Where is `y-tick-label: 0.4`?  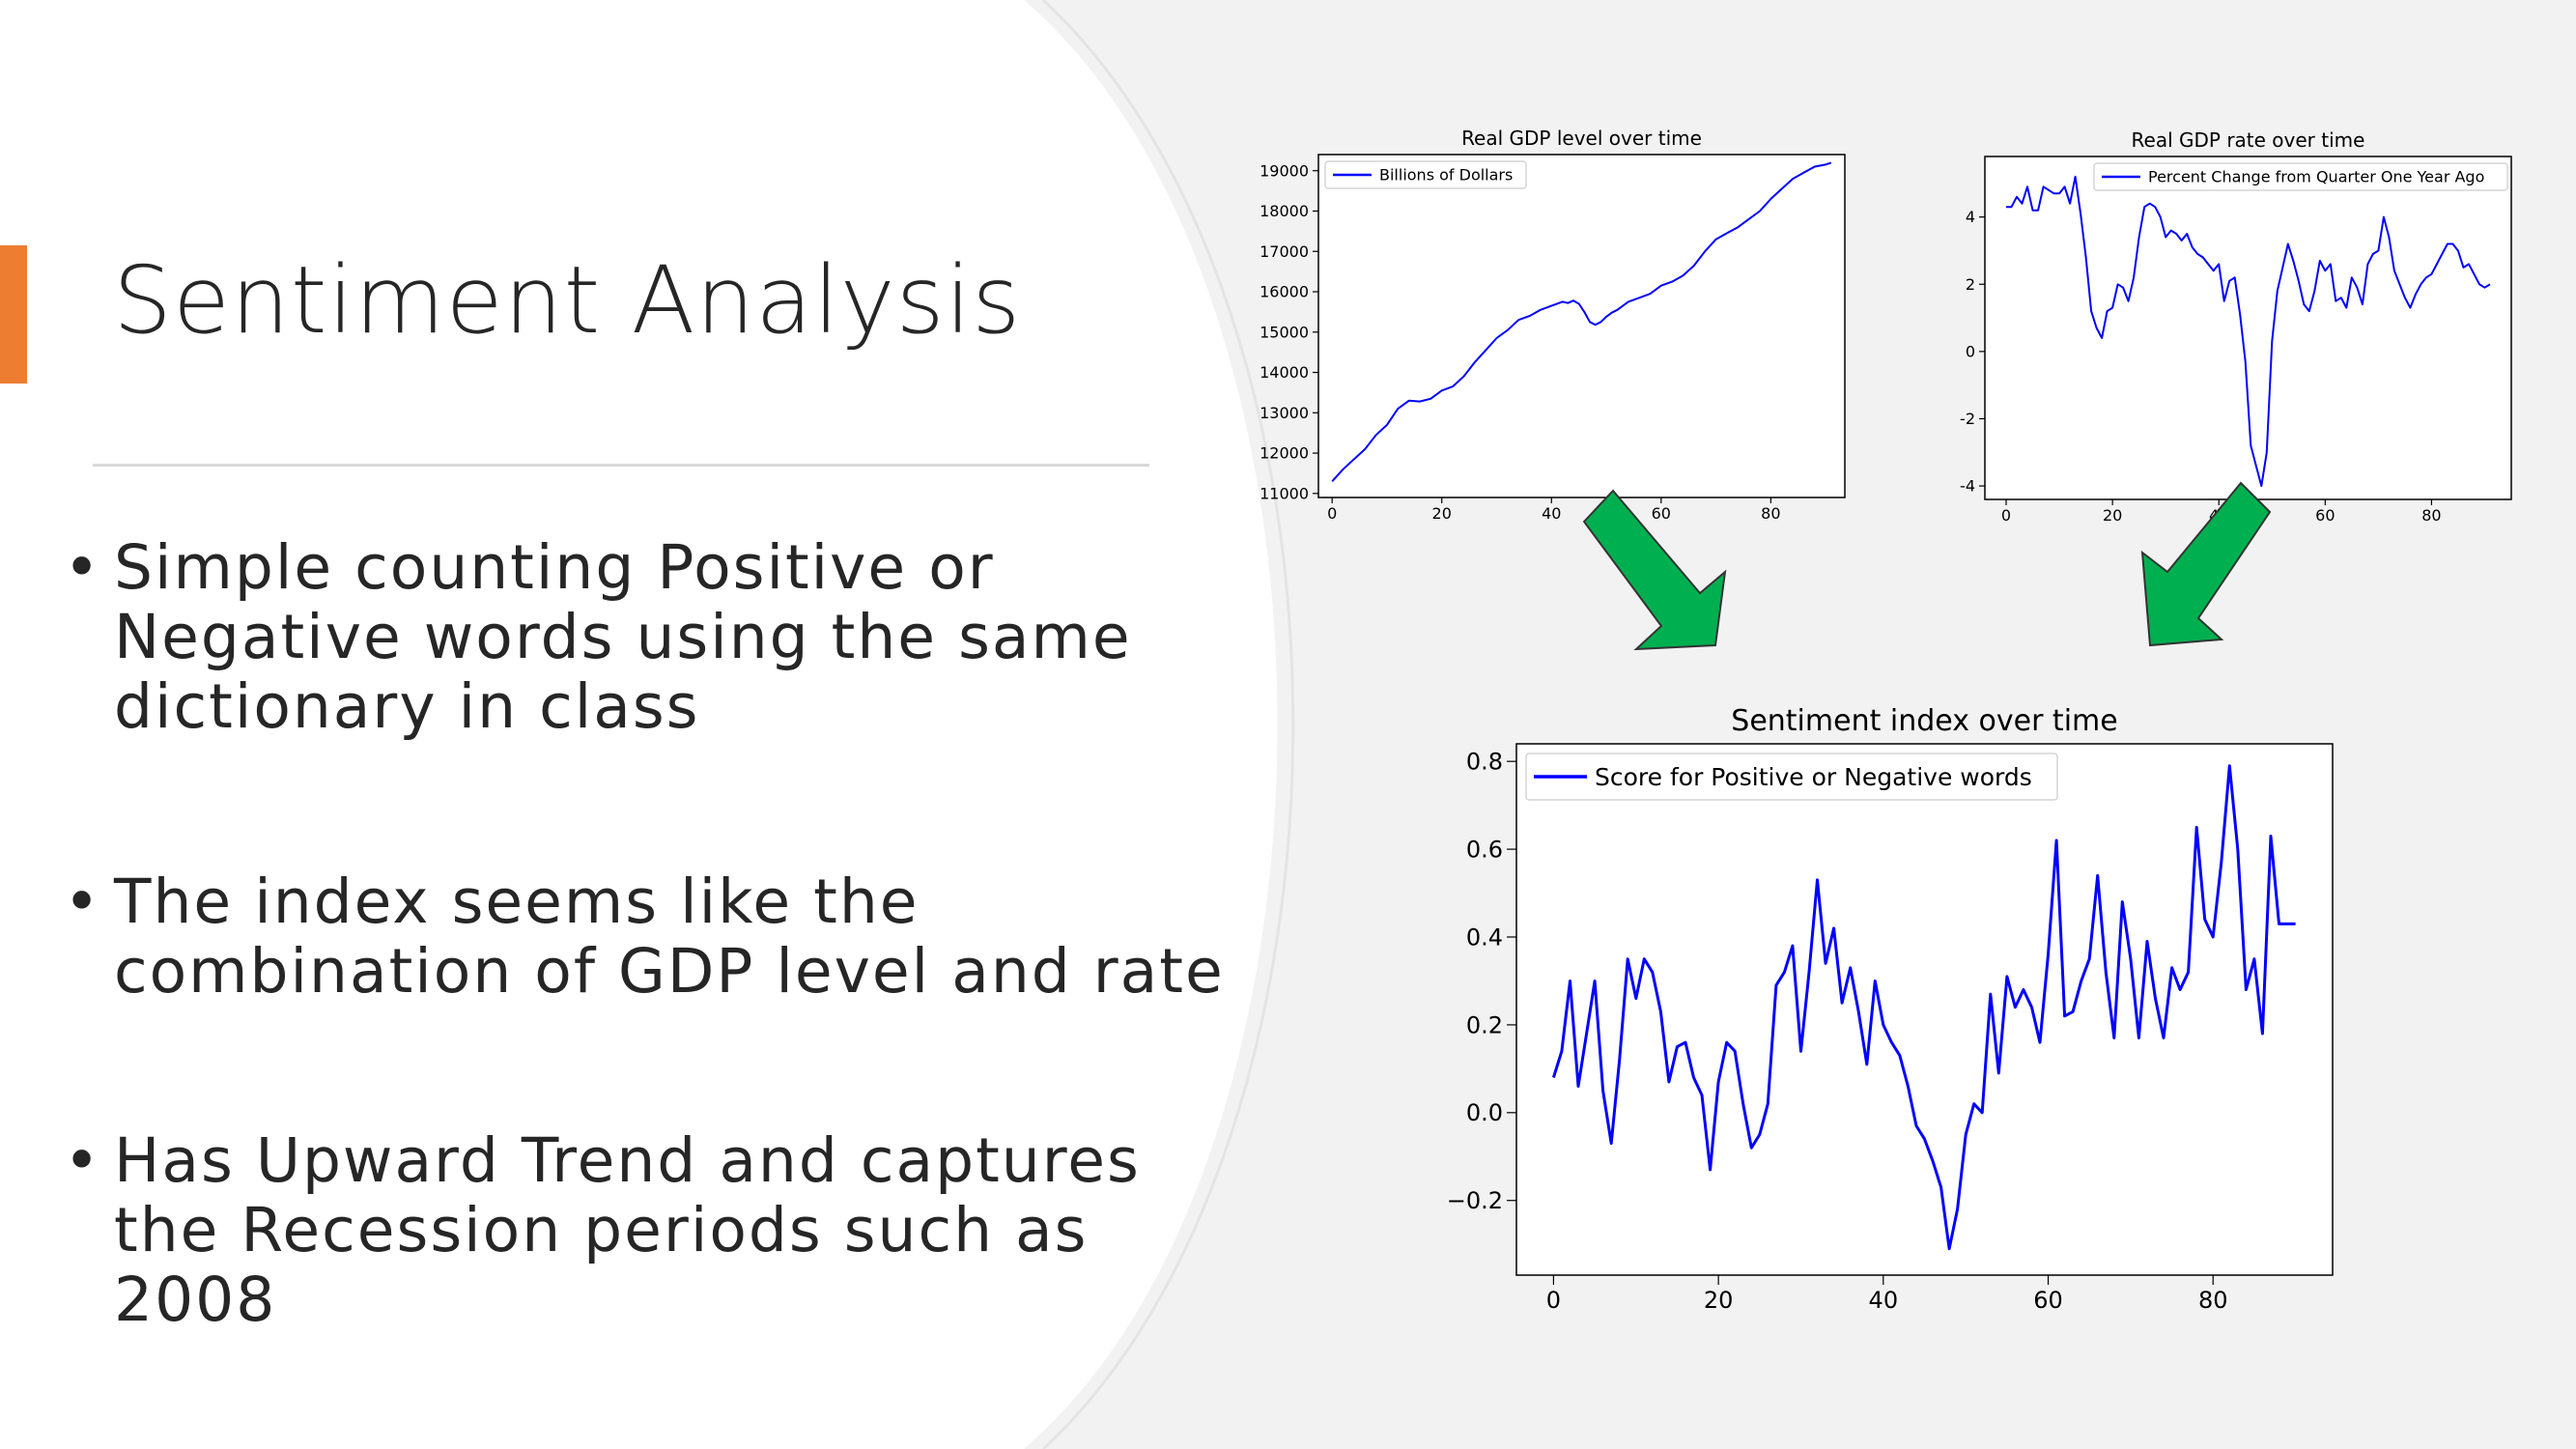
y-tick-label: 0.4 is located at coordinates (1484, 937).